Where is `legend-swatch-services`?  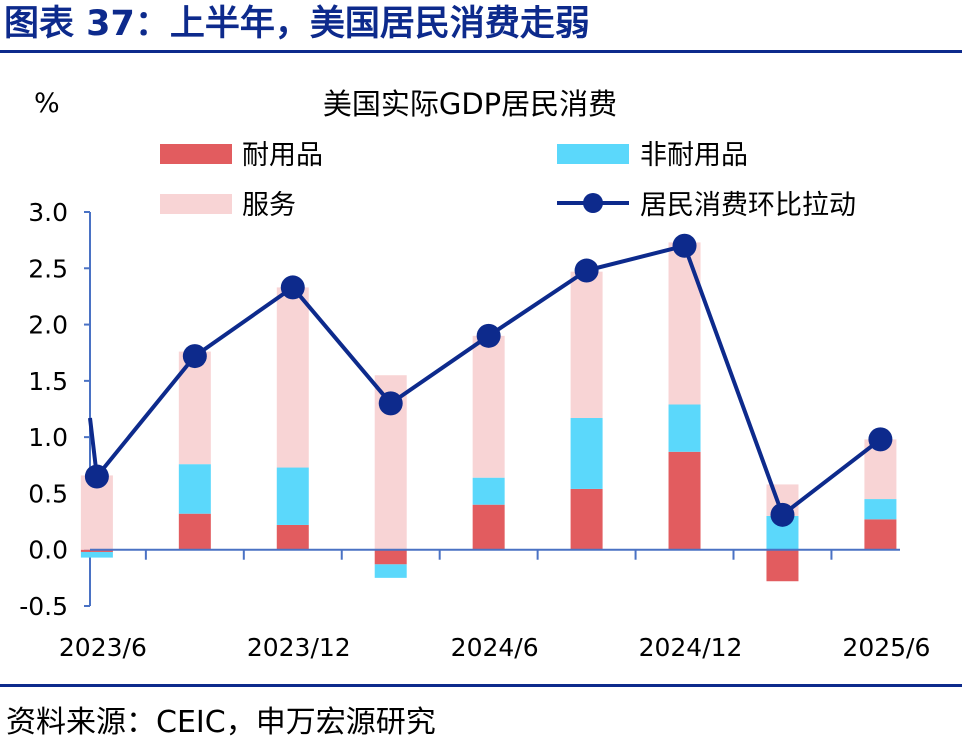
legend-swatch-services is located at coordinates (196, 204).